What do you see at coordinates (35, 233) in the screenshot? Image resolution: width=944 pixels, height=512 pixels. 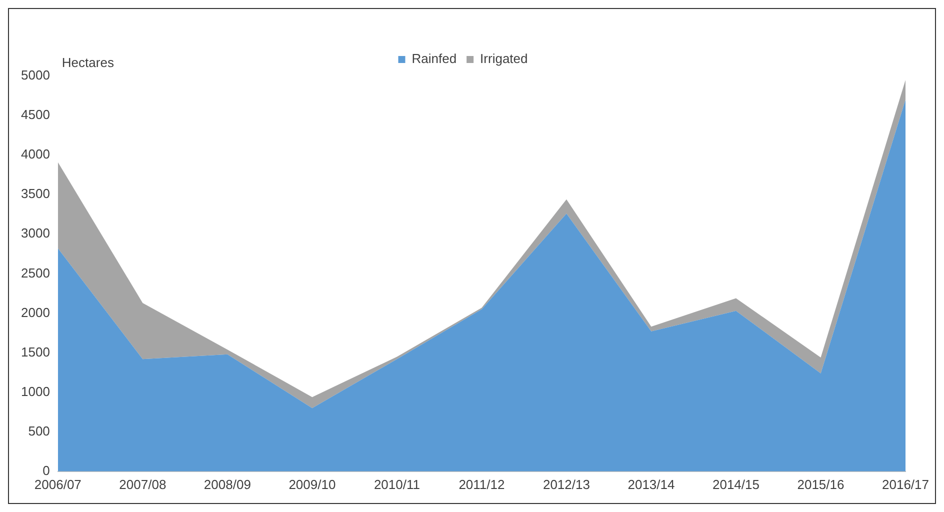 I see `y-tick-label: 3000` at bounding box center [35, 233].